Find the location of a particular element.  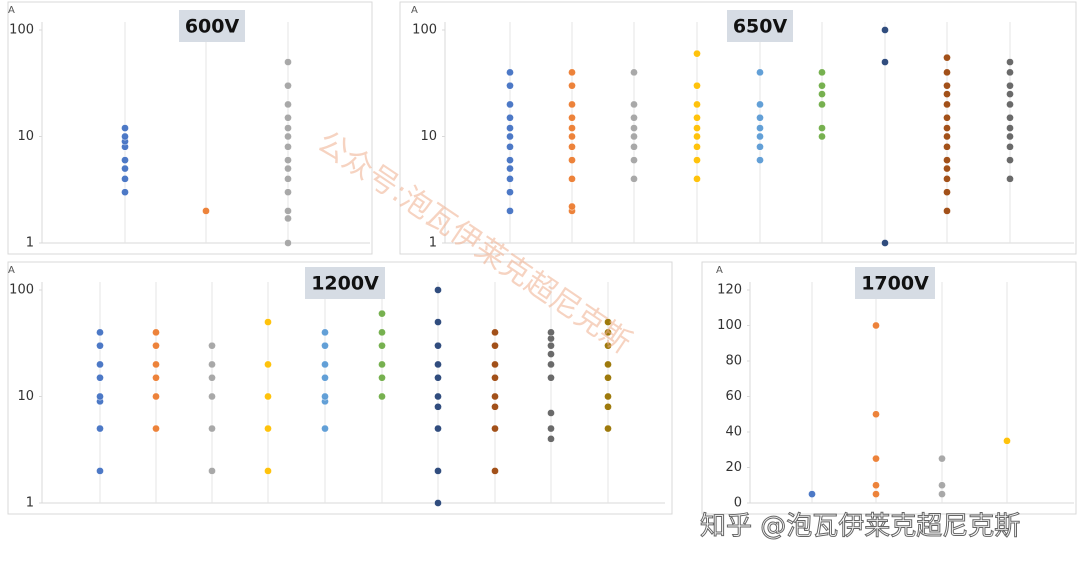

y-axis-label: A is located at coordinates (719, 270).